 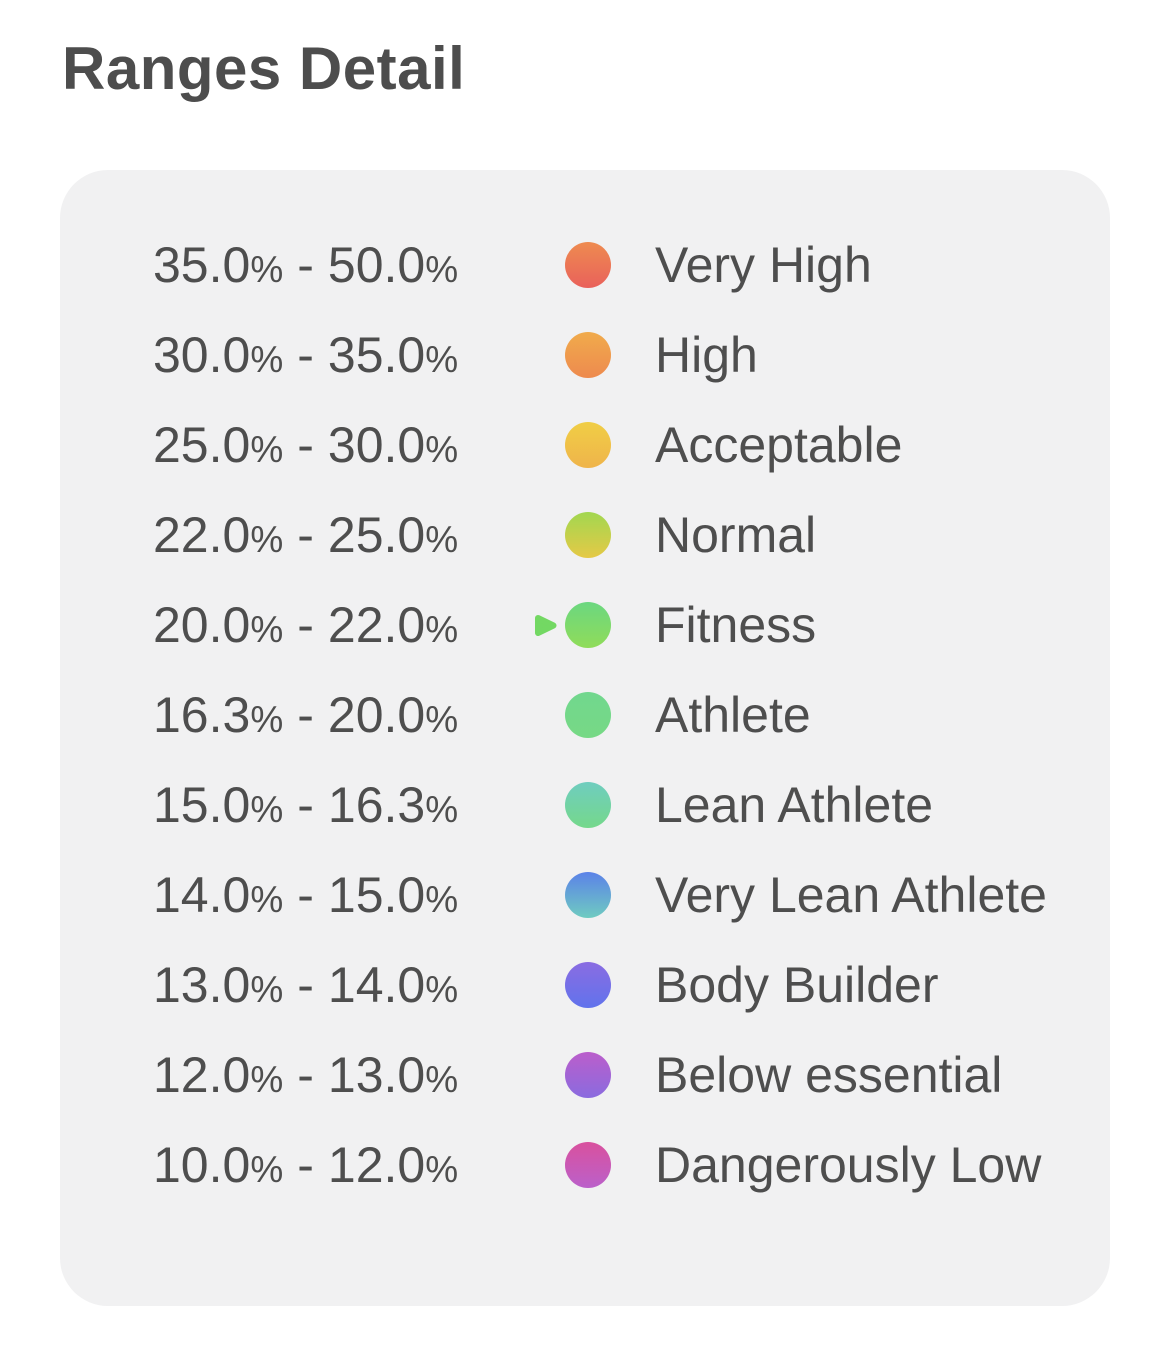 I want to click on range-low-value: 14.0, so click(x=202, y=895).